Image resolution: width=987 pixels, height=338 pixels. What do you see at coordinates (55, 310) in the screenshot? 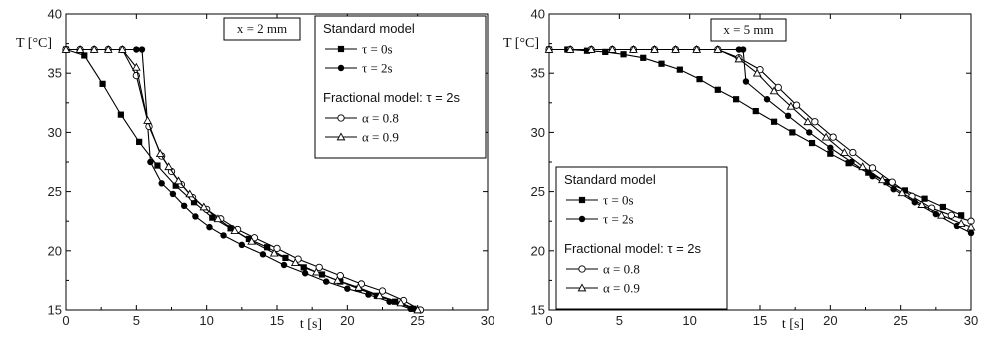
I see `y-tick-label: 15` at bounding box center [55, 310].